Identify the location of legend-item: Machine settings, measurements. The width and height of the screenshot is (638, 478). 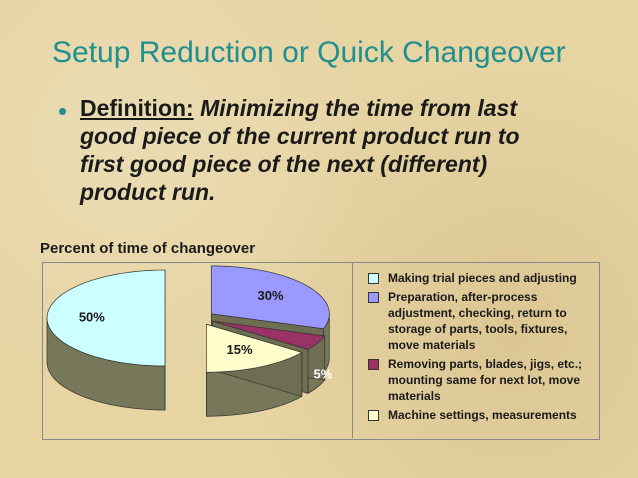
(484, 415).